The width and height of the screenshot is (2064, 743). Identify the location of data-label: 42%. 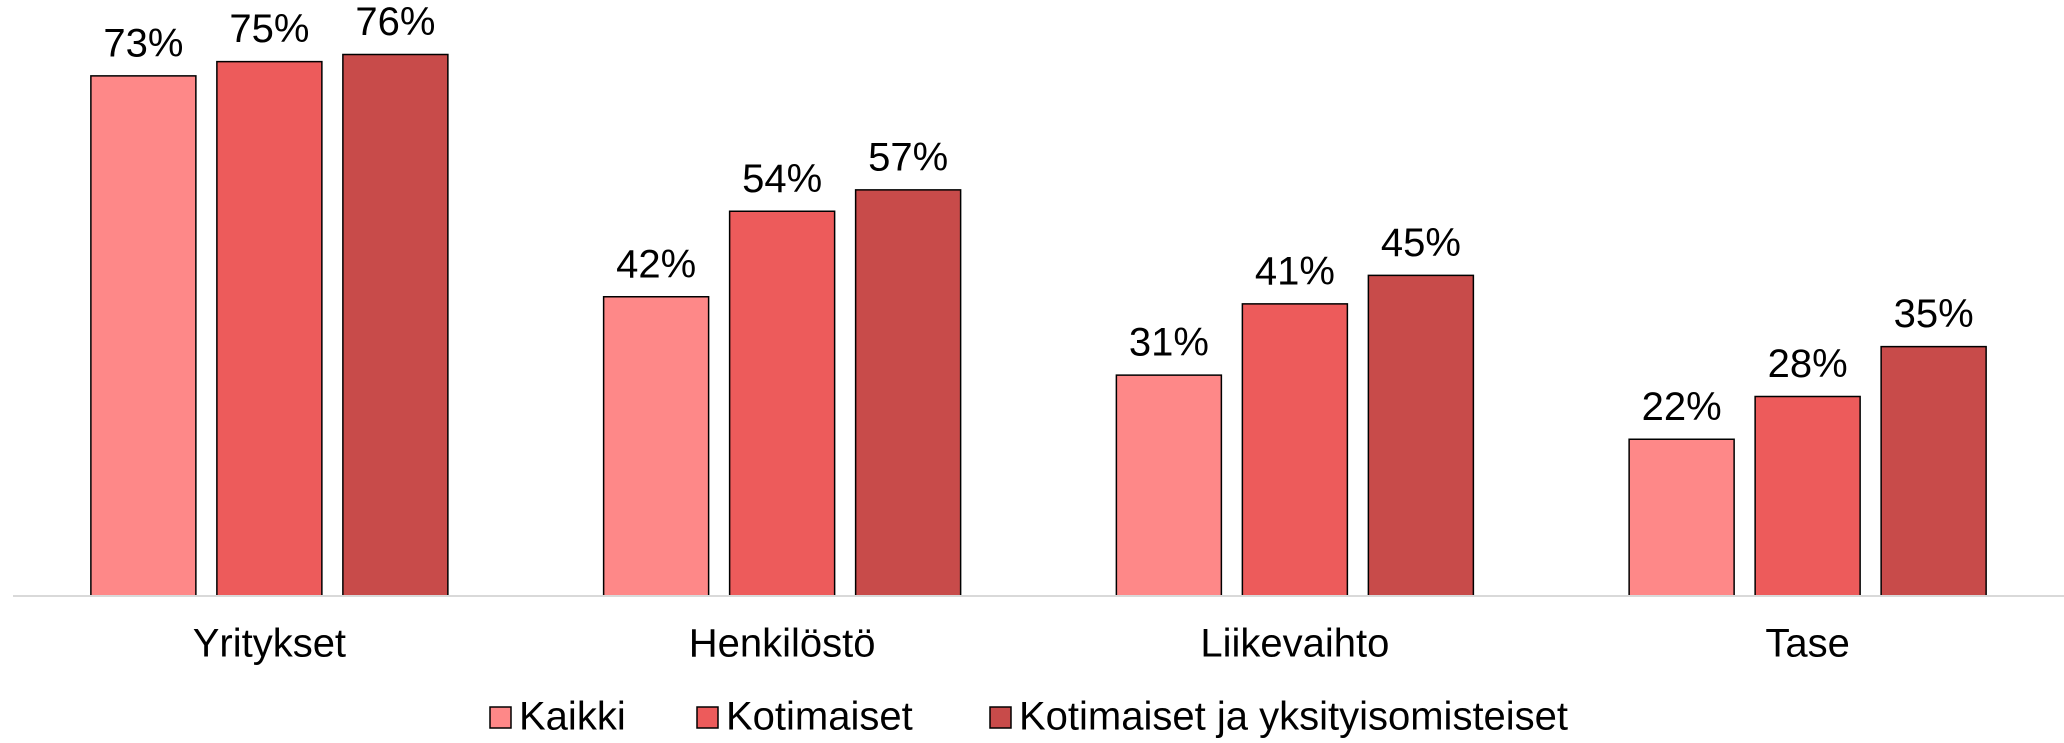
(656, 264).